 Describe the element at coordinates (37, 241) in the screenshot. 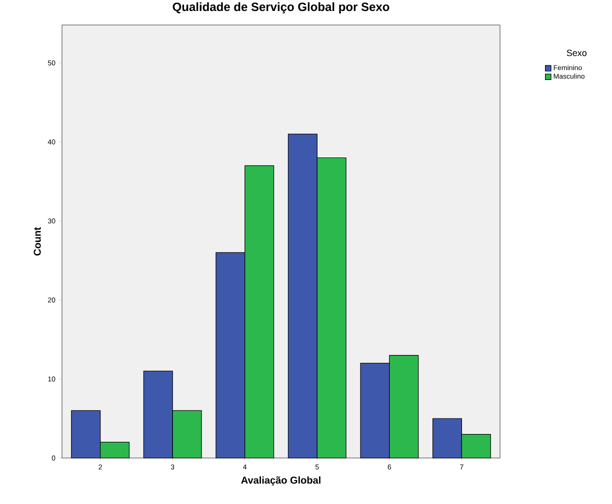

I see `y-axis-title: Count` at that location.